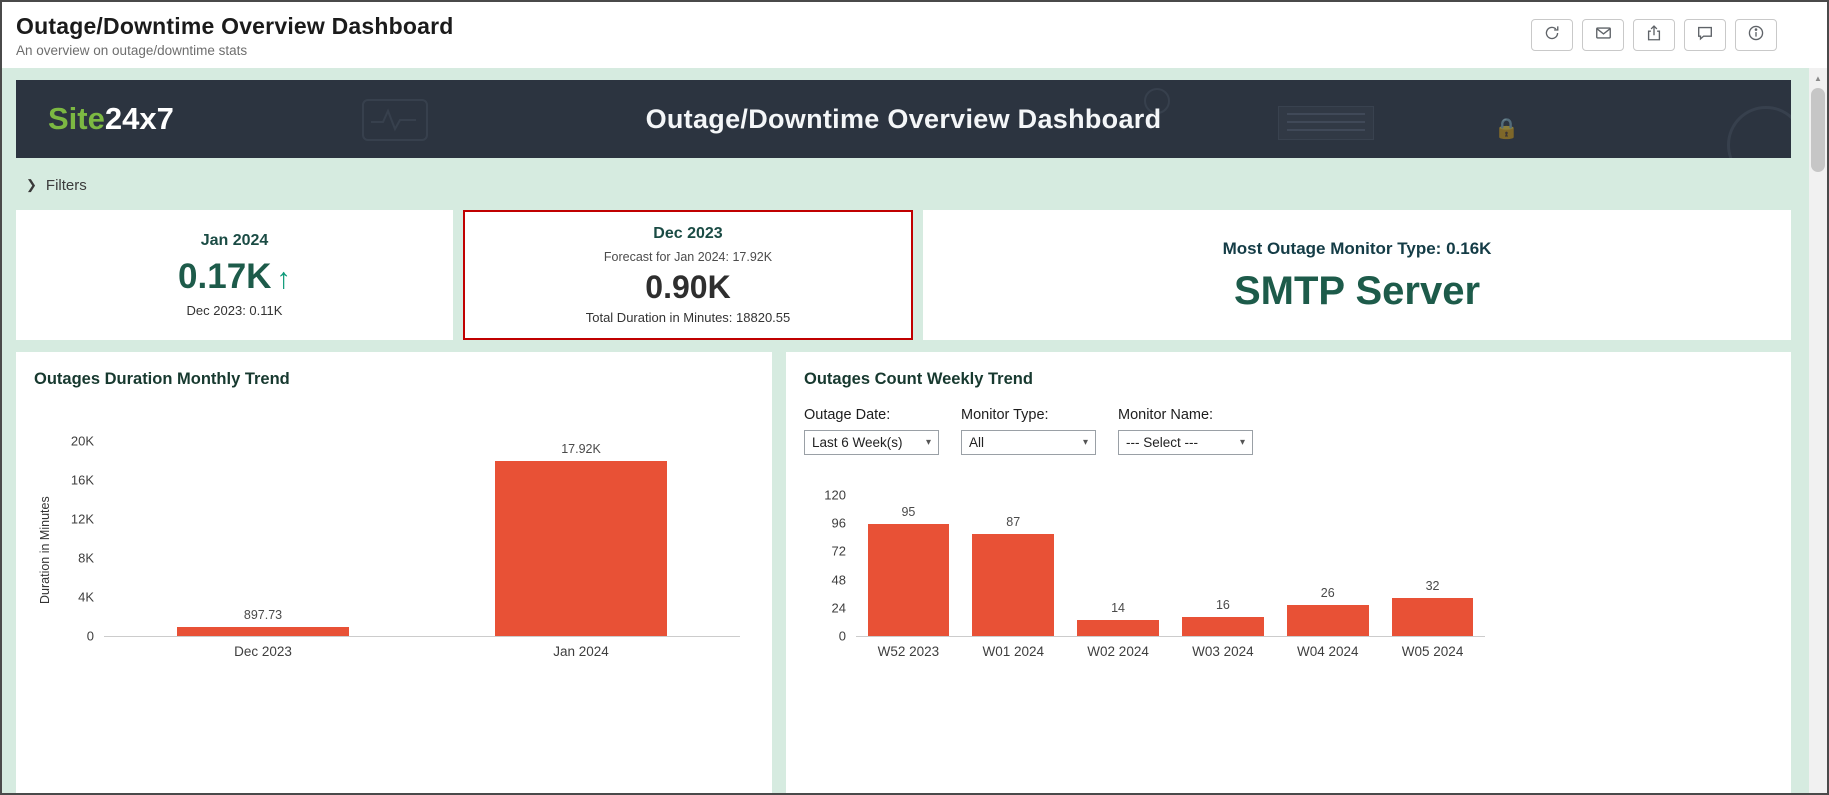  I want to click on x-axis-label: Jan 2024, so click(581, 651).